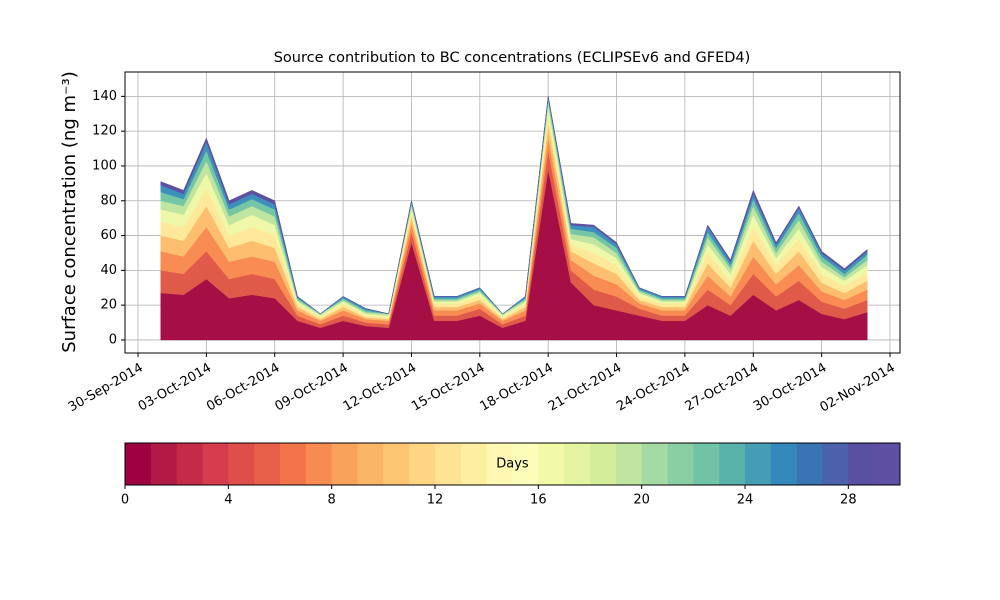  Describe the element at coordinates (125, 500) in the screenshot. I see `colorbar-tick-label: 0` at that location.